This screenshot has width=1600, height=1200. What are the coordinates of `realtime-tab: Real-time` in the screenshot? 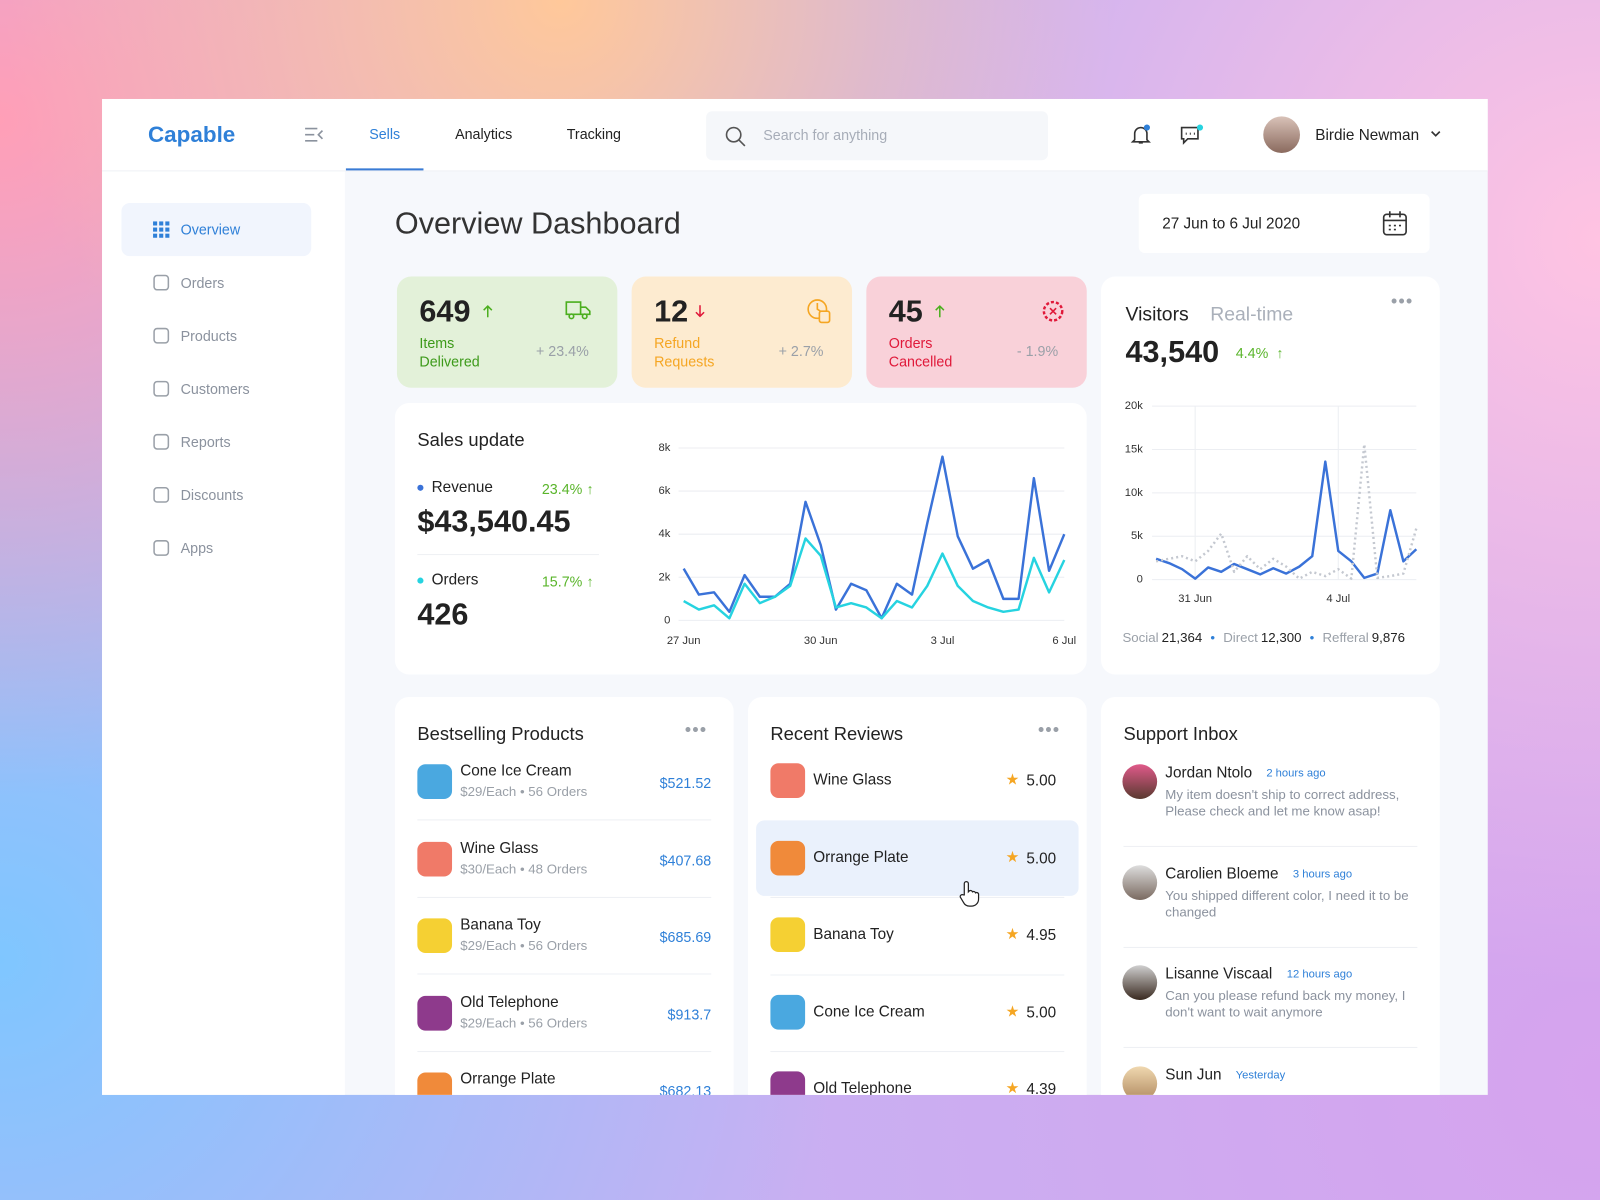 It's located at (1252, 315).